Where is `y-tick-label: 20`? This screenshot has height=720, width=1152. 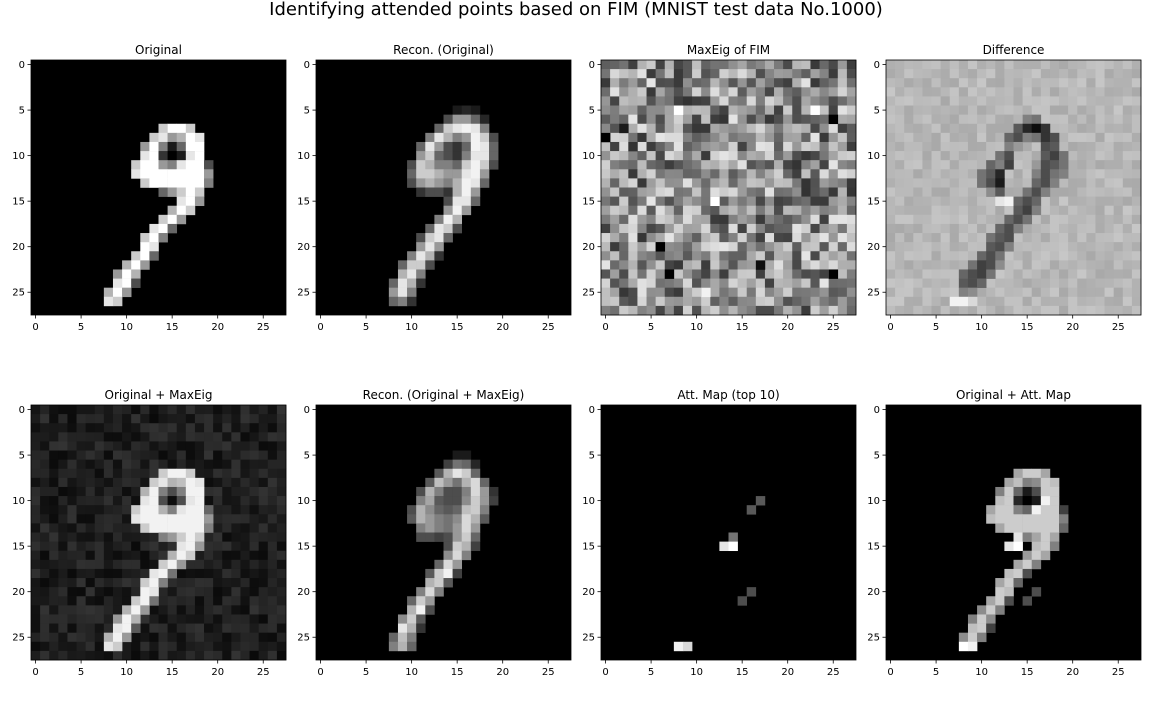 y-tick-label: 20 is located at coordinates (18, 247).